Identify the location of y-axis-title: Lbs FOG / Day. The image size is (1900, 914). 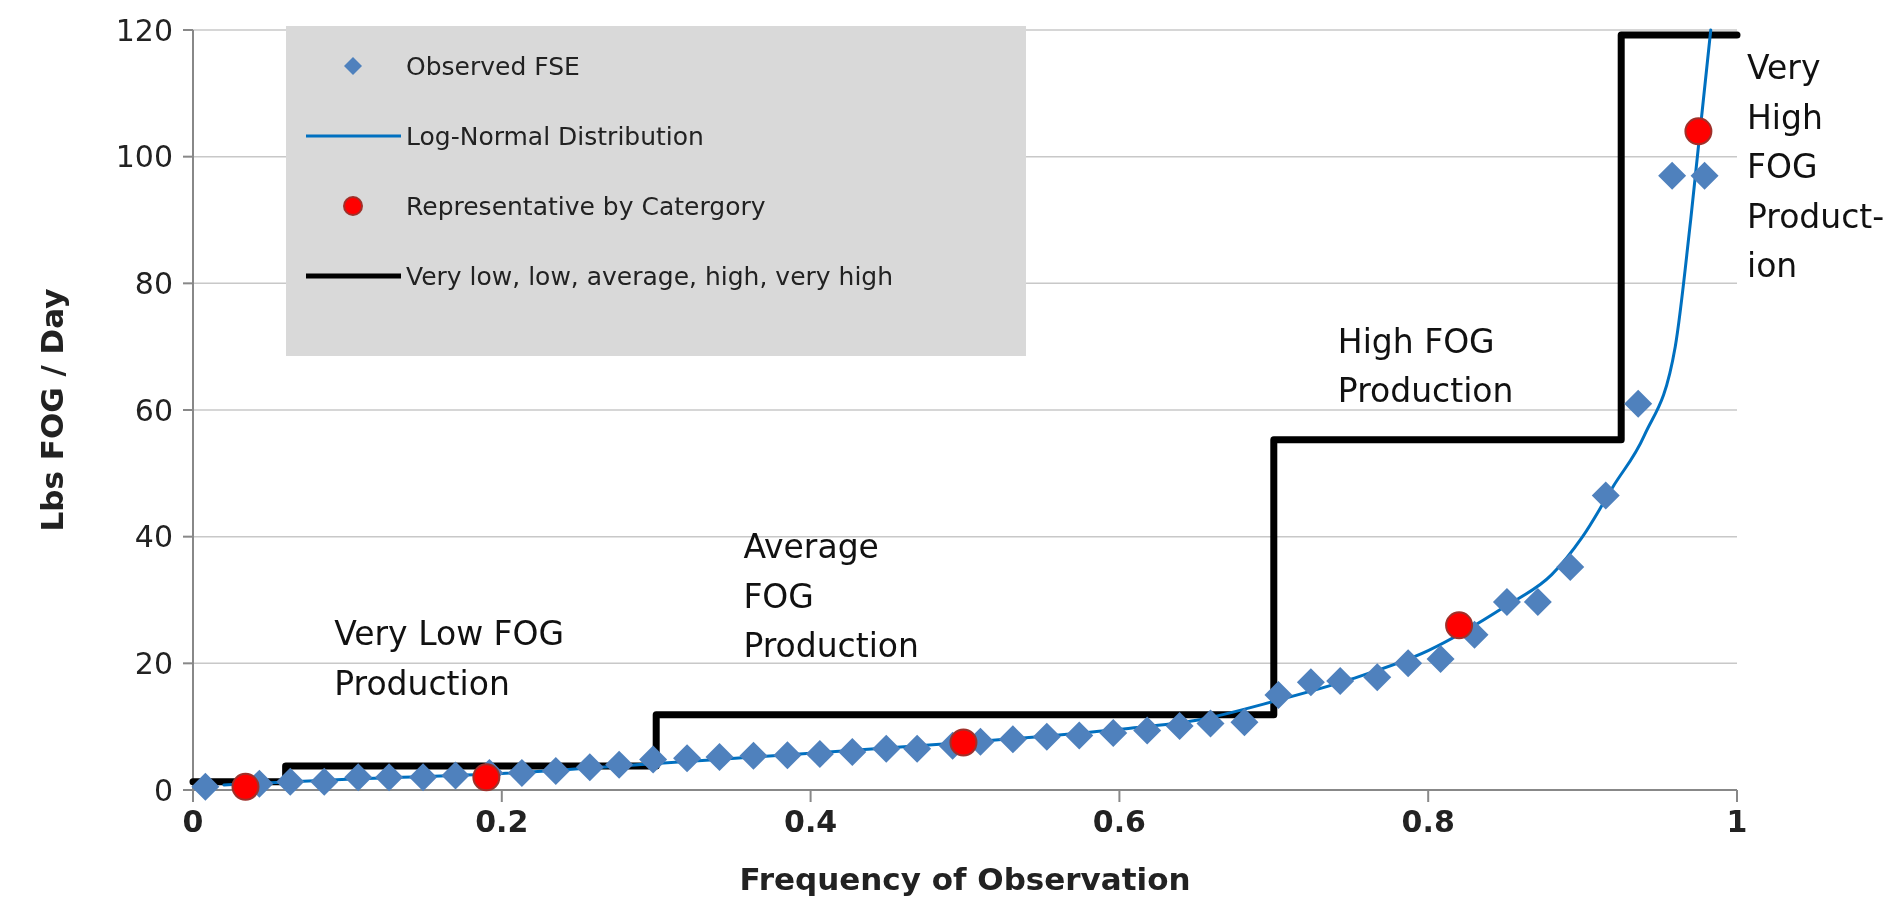
(52, 410).